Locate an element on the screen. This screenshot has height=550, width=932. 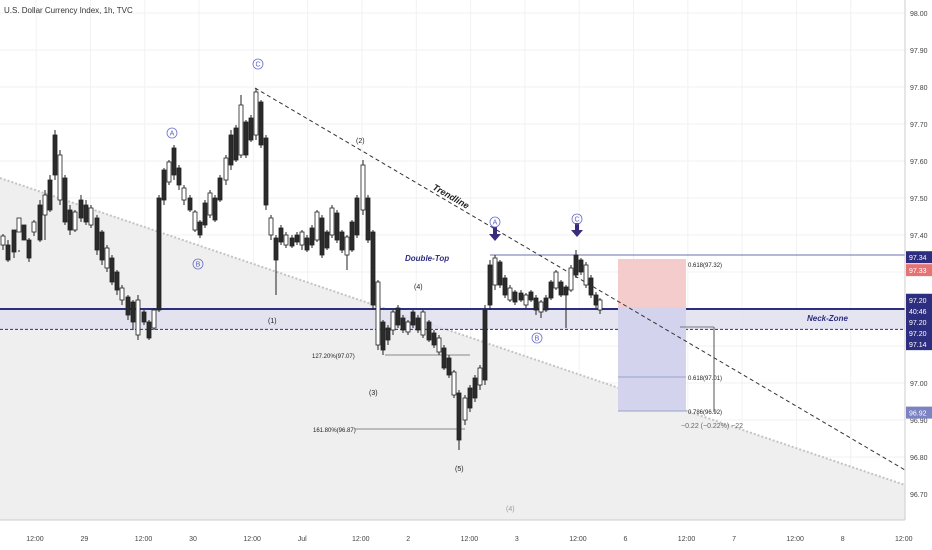
circle-label-c2-ring is located at coordinates (577, 219).